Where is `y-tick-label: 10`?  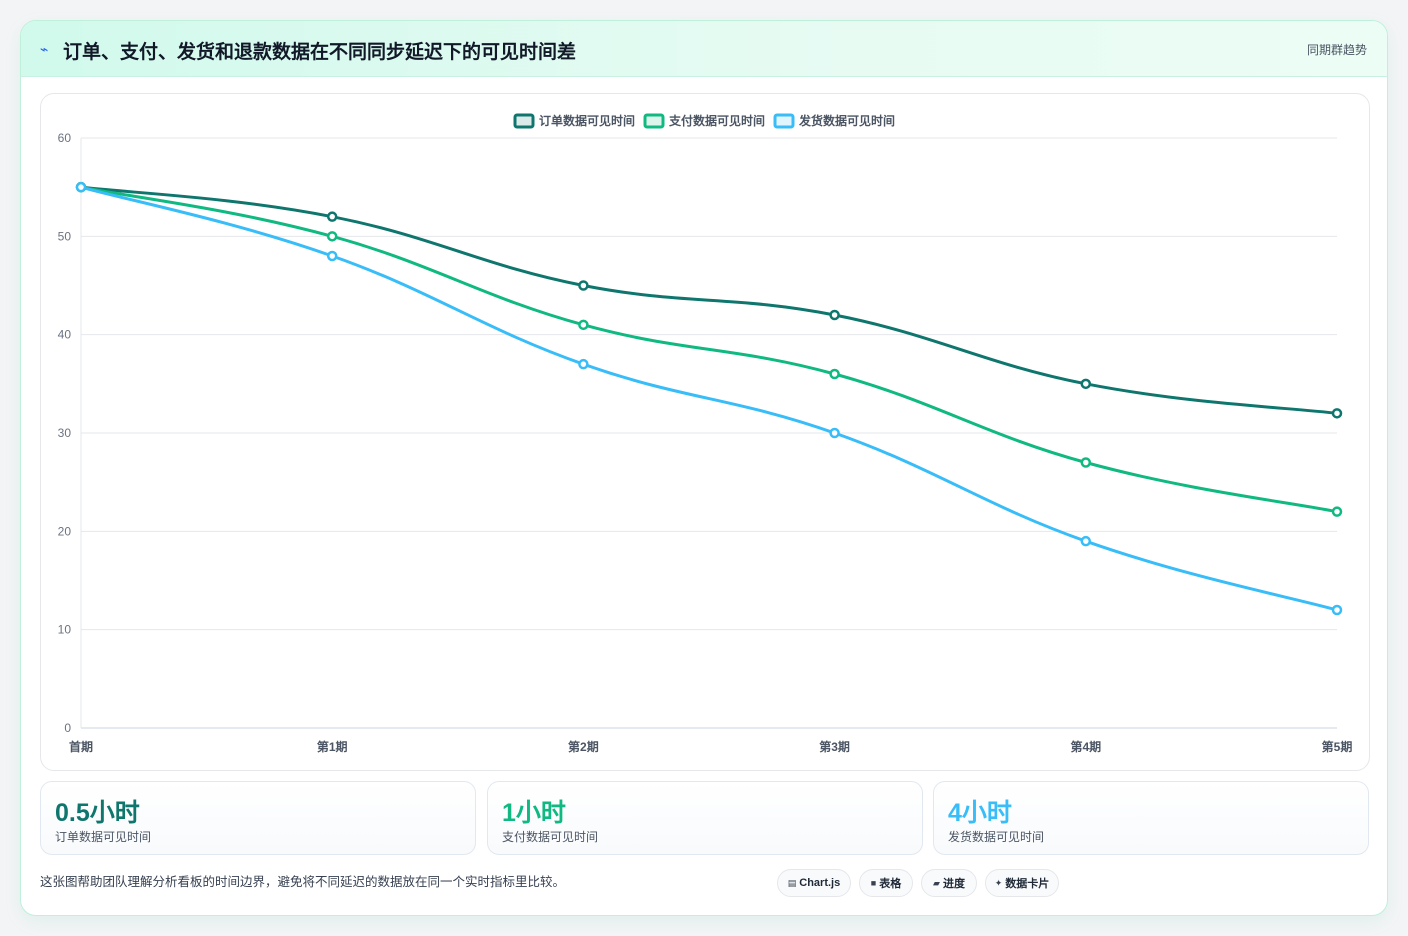 y-tick-label: 10 is located at coordinates (65, 630).